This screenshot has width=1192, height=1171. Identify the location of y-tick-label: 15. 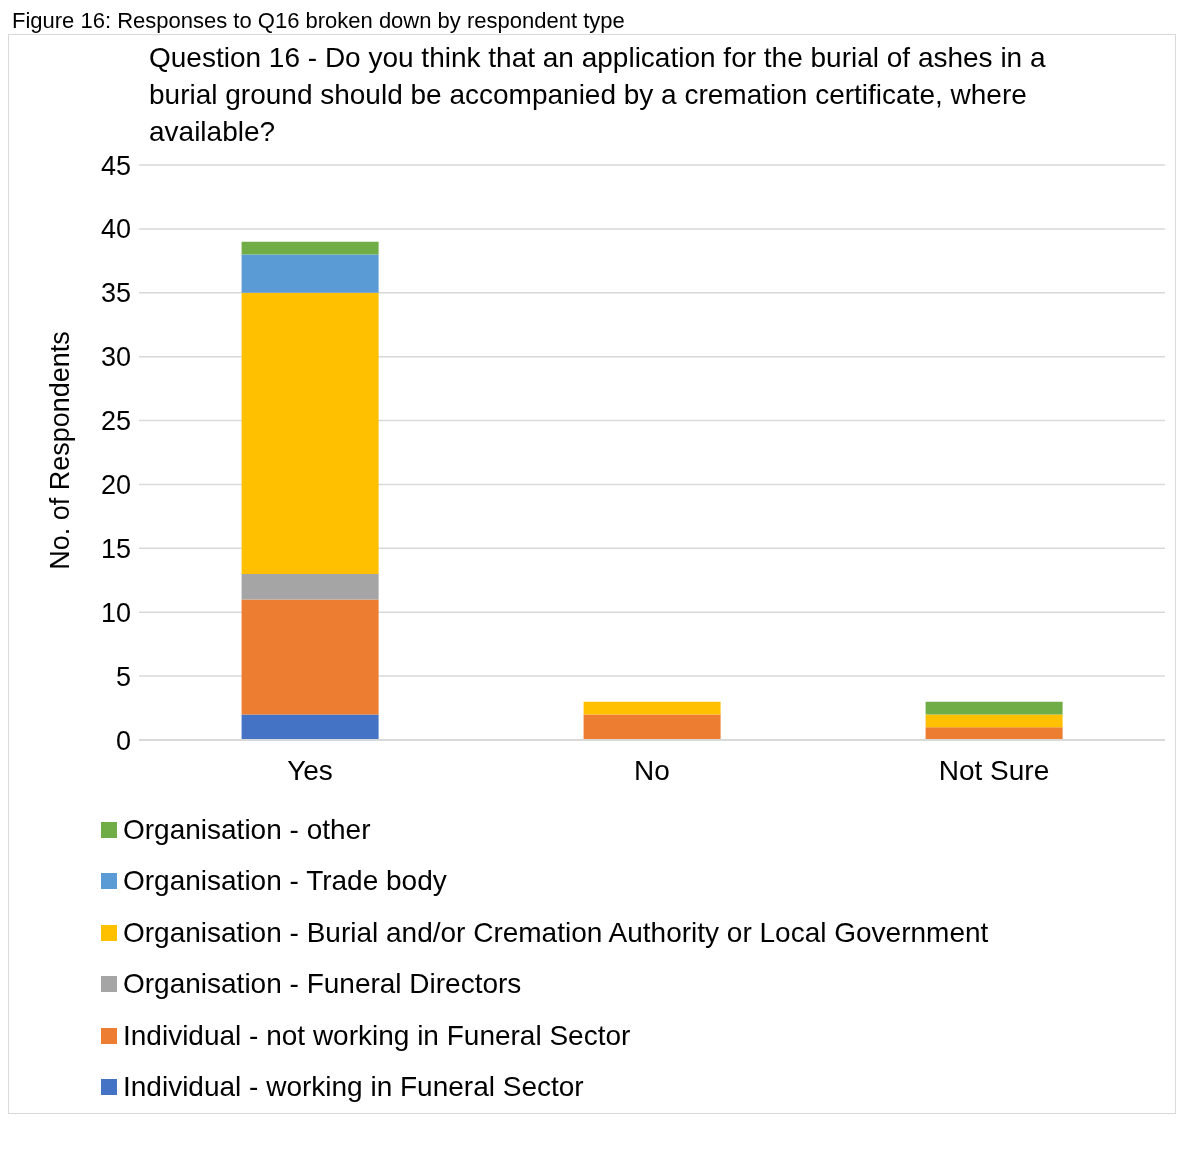
(115, 548).